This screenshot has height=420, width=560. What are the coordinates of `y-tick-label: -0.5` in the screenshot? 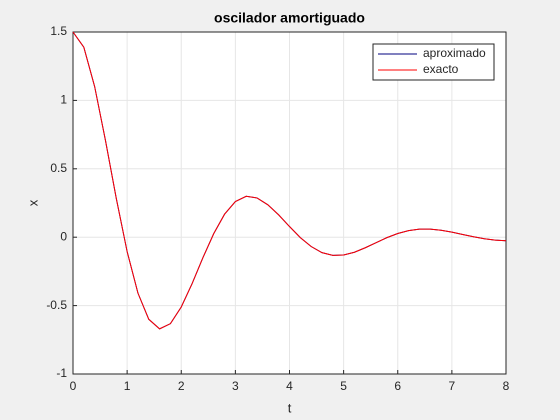 It's located at (56, 305).